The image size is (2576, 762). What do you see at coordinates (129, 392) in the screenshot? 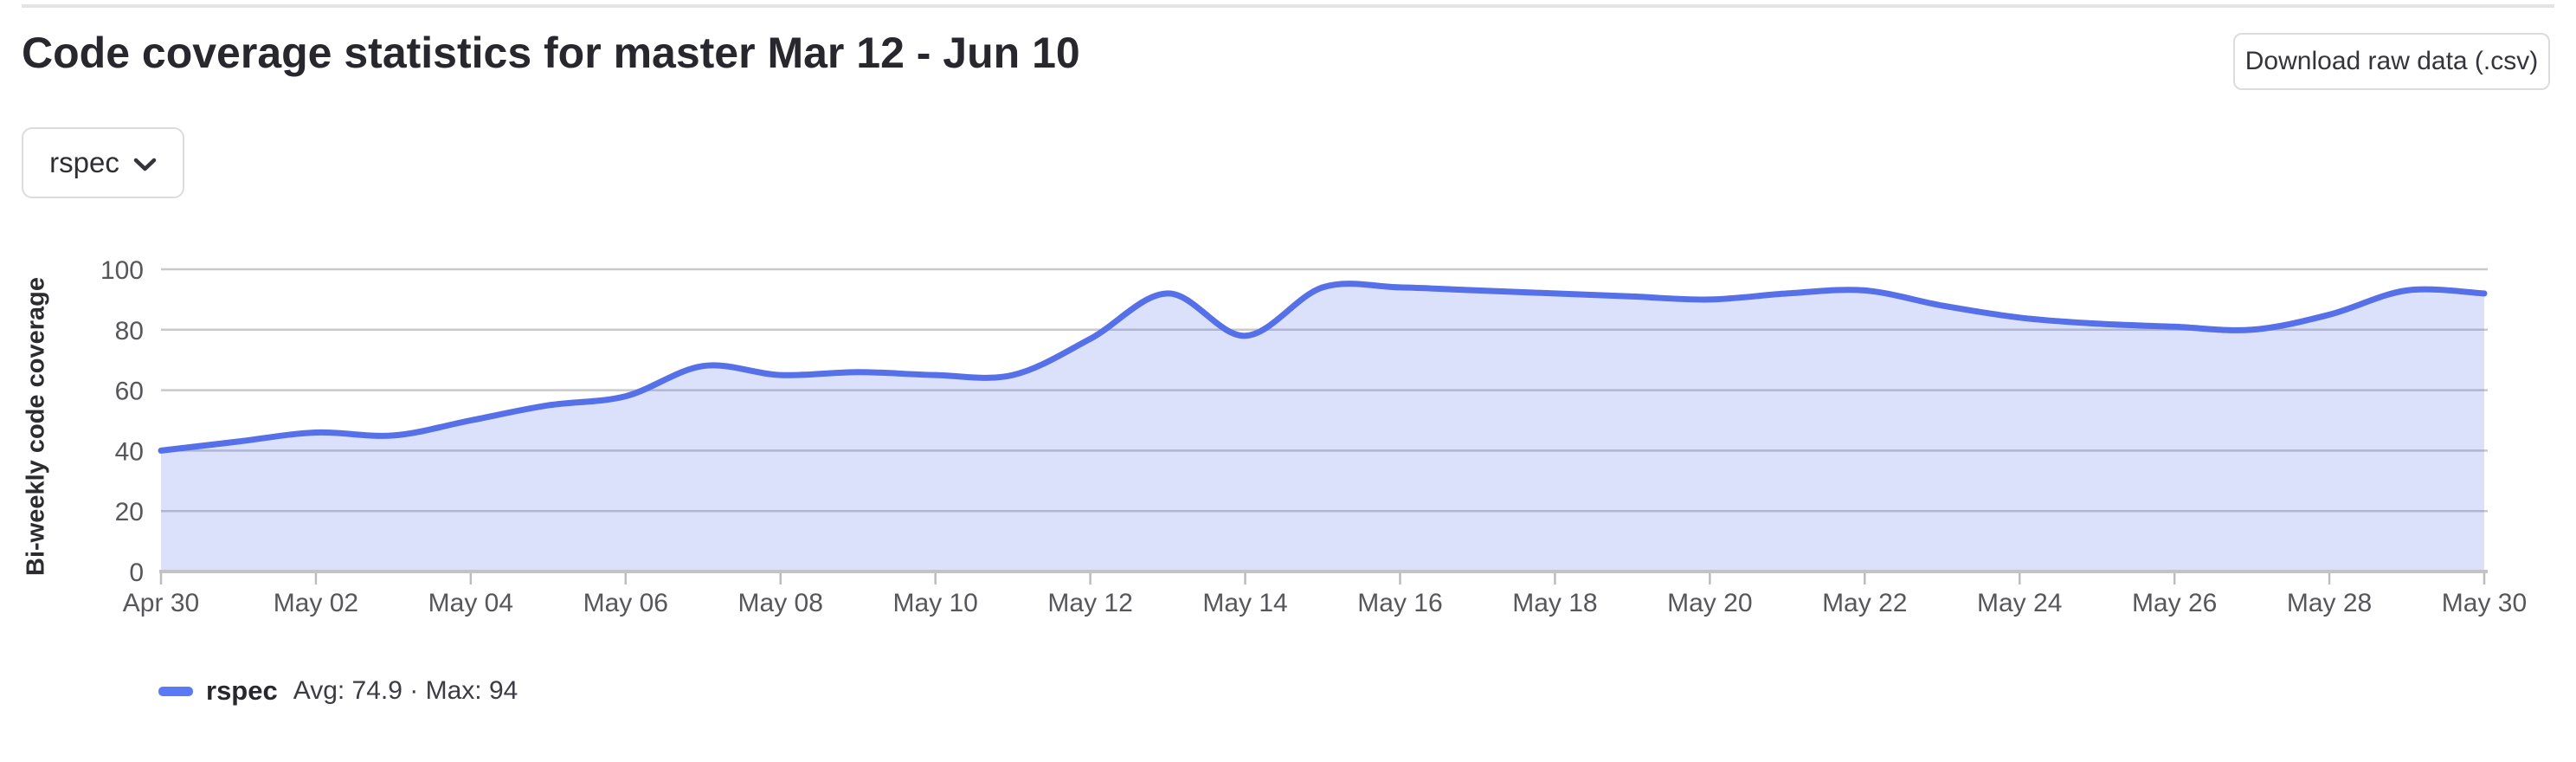
I see `svg-text: 60` at bounding box center [129, 392].